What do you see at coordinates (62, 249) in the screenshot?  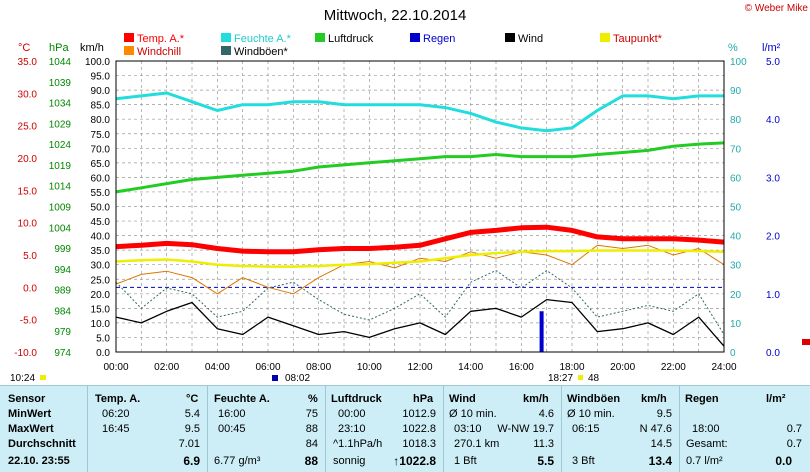 I see `pressure-tick-label: 999` at bounding box center [62, 249].